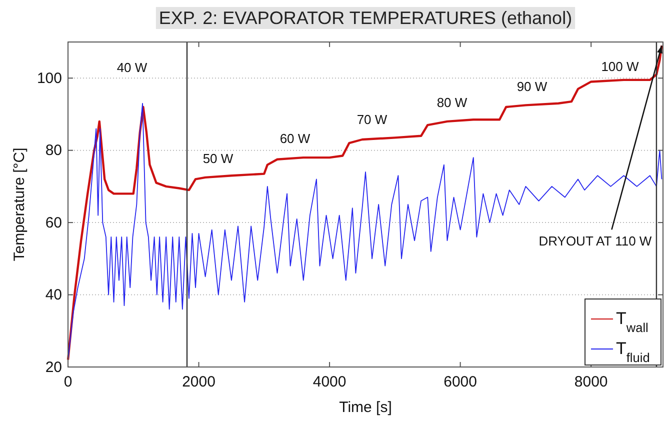 The height and width of the screenshot is (426, 667). Describe the element at coordinates (452, 102) in the screenshot. I see `annotation: 80 W` at that location.